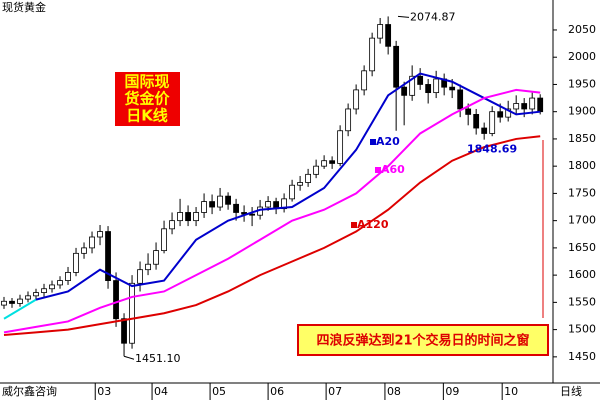 This screenshot has height=404, width=600. What do you see at coordinates (161, 391) in the screenshot?
I see `x-tick-label: 04` at bounding box center [161, 391].